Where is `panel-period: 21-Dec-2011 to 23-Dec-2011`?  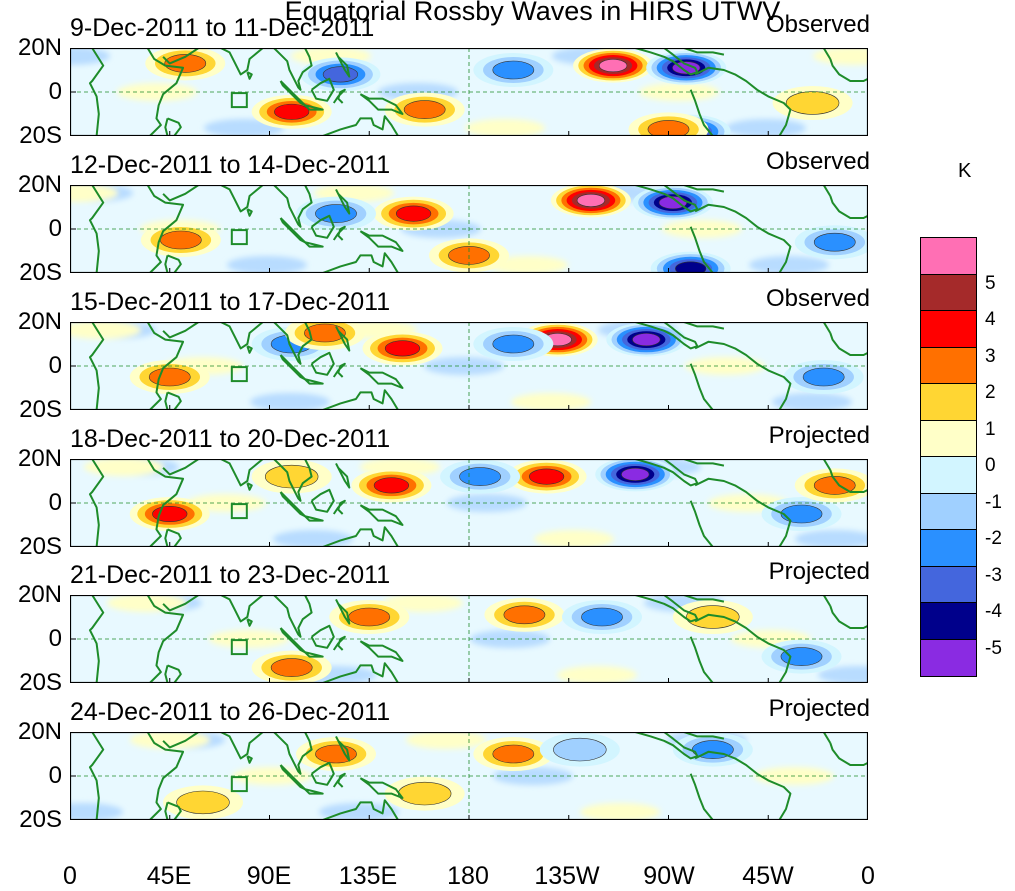
panel-period: 21-Dec-2011 to 23-Dec-2011 is located at coordinates (230, 575).